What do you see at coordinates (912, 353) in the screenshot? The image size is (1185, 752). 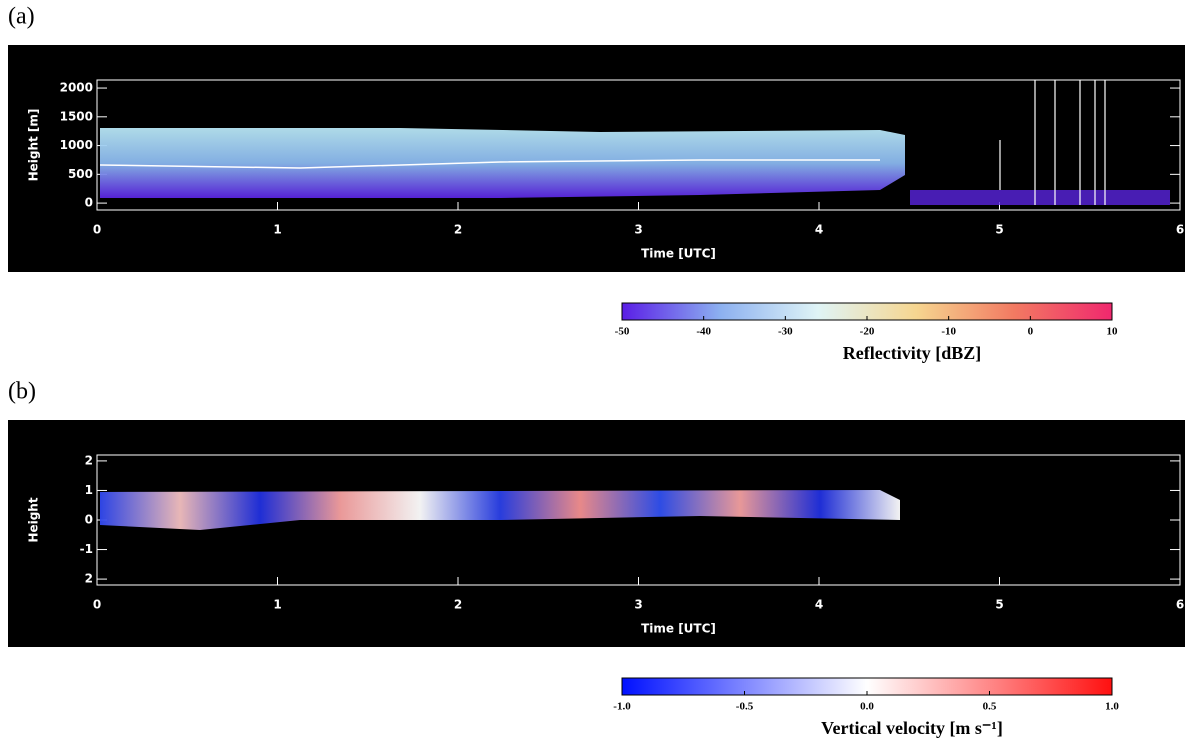 I see `colorbar-title: Reflectivity [dBZ]` at bounding box center [912, 353].